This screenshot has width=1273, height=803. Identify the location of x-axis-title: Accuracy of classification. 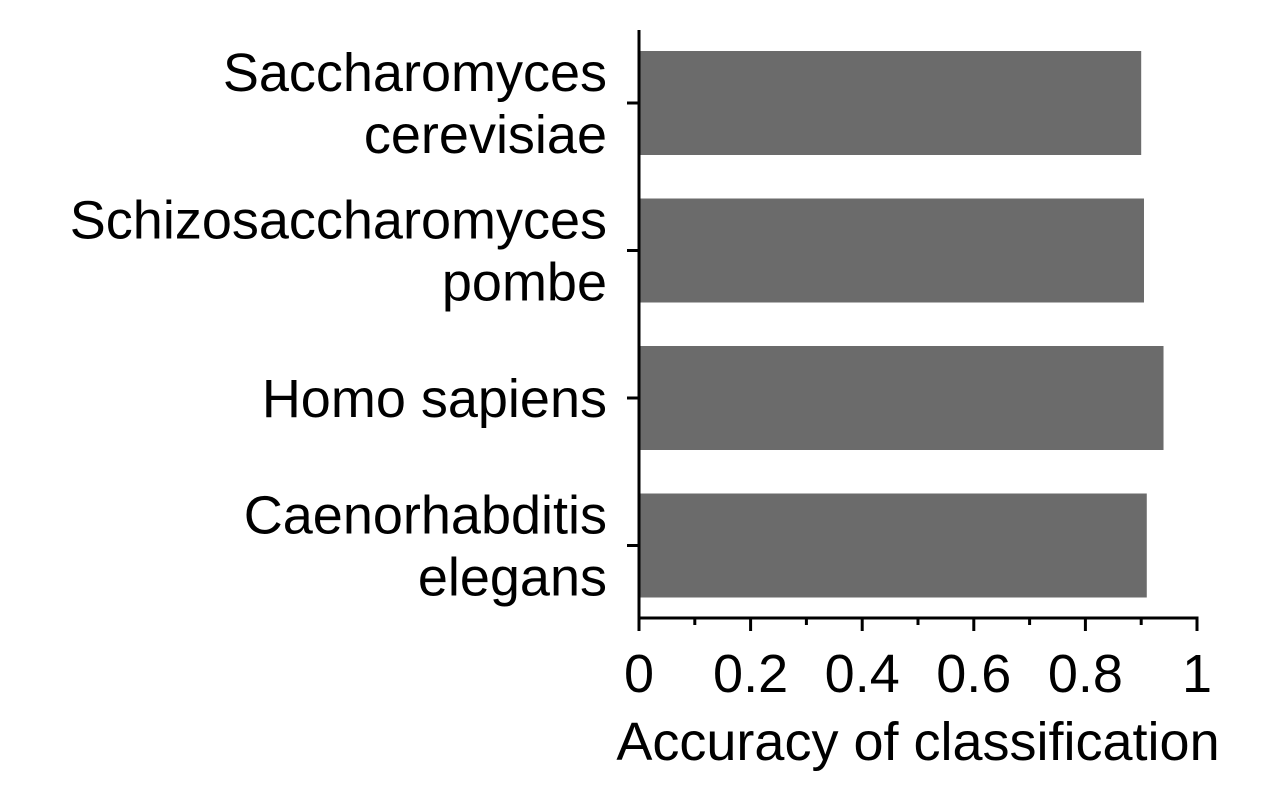
(917, 742).